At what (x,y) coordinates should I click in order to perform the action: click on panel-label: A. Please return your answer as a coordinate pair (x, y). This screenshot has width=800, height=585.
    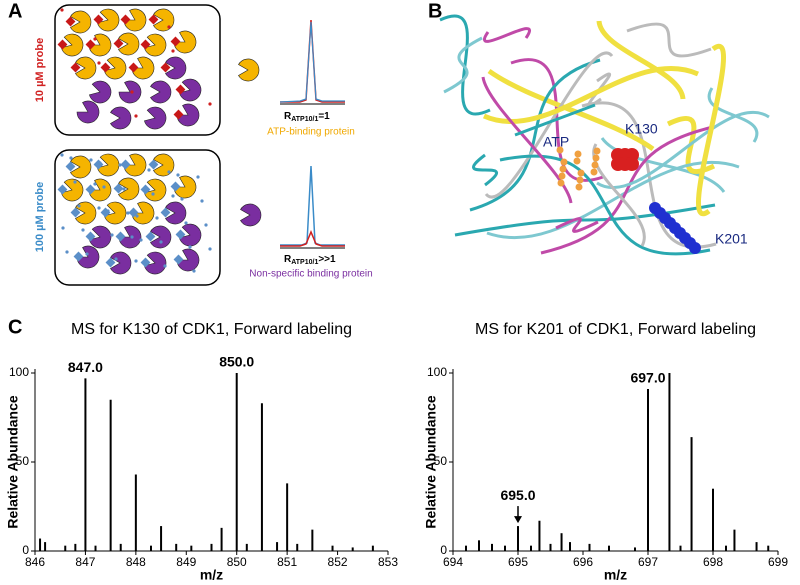
    Looking at the image, I should click on (15, 11).